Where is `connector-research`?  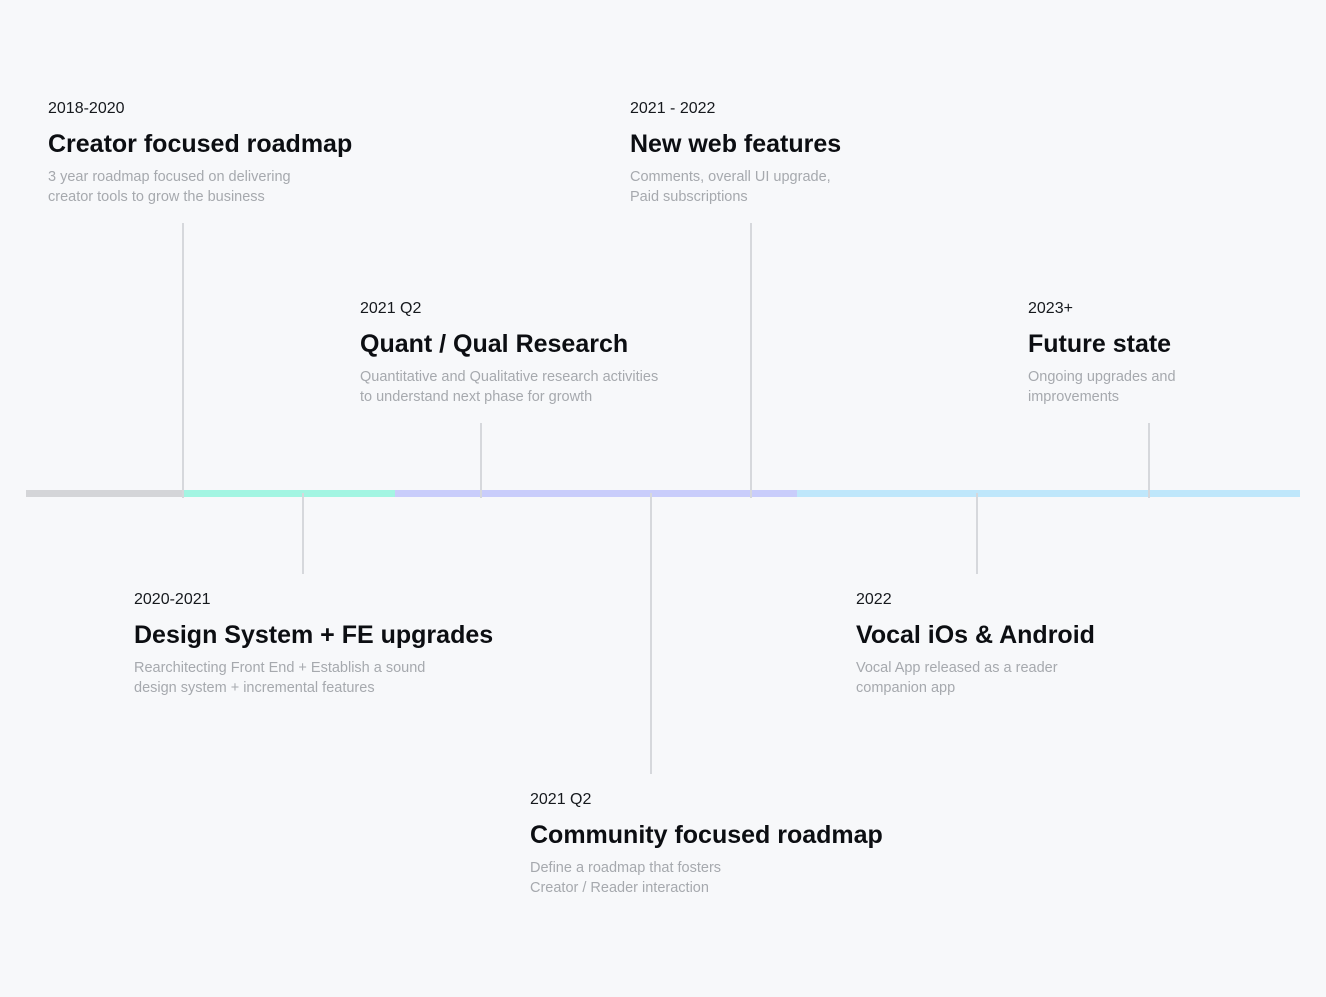 connector-research is located at coordinates (481, 460).